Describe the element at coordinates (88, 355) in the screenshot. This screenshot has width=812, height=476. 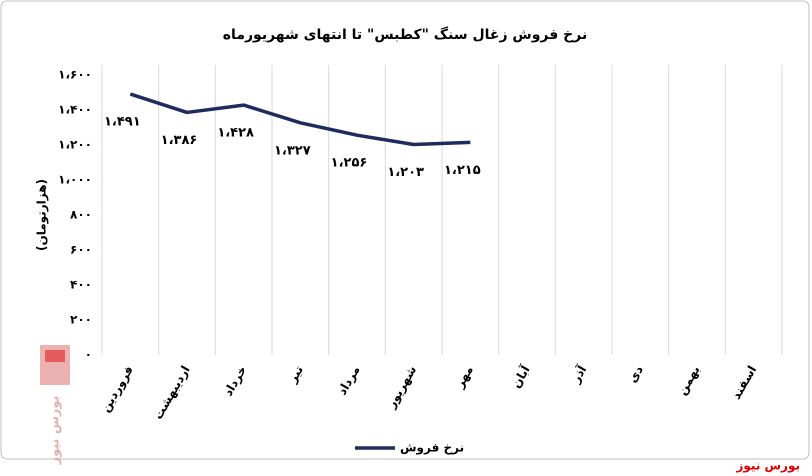
I see `y-tick-label: ۰` at that location.